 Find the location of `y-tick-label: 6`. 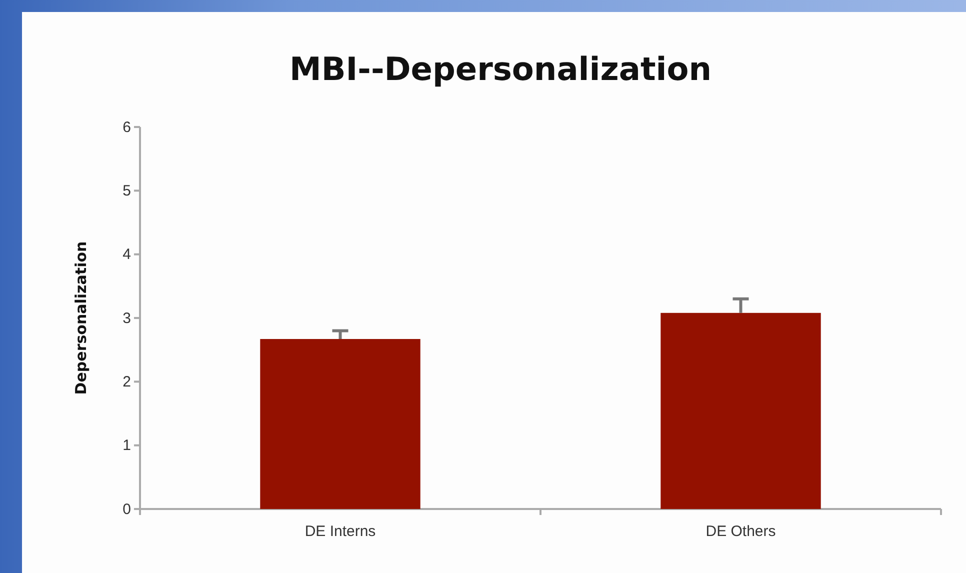

y-tick-label: 6 is located at coordinates (126, 127).